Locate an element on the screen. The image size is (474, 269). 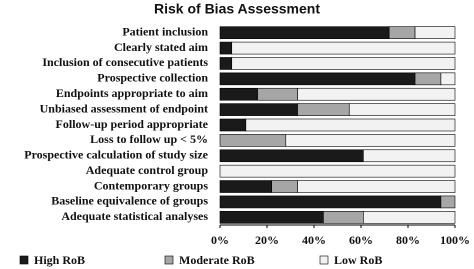
category-label: Baseline equivalence of groups is located at coordinates (129, 201).